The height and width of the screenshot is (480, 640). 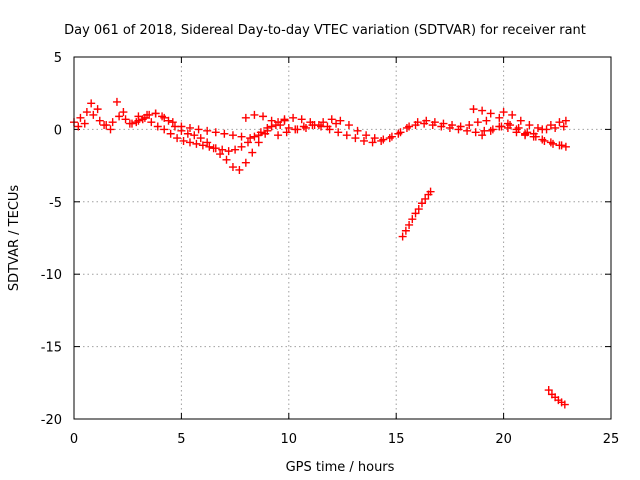 What do you see at coordinates (503, 439) in the screenshot?
I see `x-tick-label: 20` at bounding box center [503, 439].